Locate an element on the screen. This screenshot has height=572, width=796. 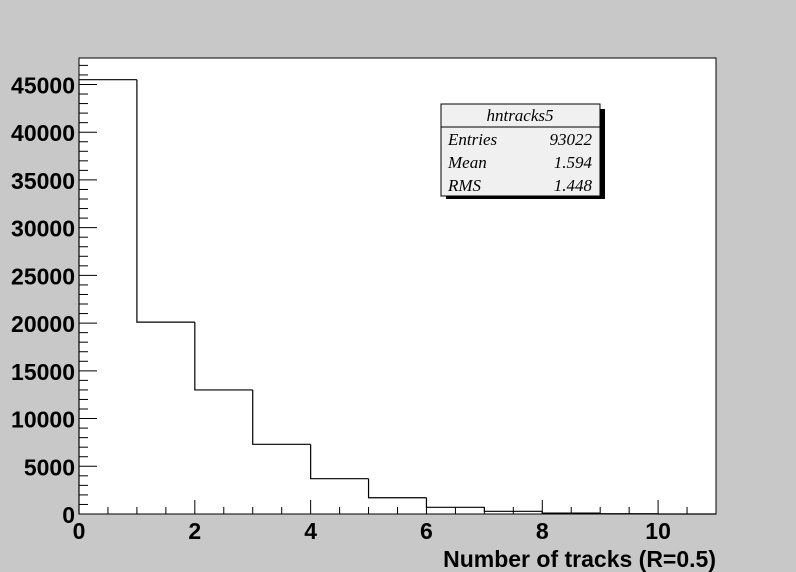
x-axis-title: Number of tracks (R=0.5) is located at coordinates (579, 559).